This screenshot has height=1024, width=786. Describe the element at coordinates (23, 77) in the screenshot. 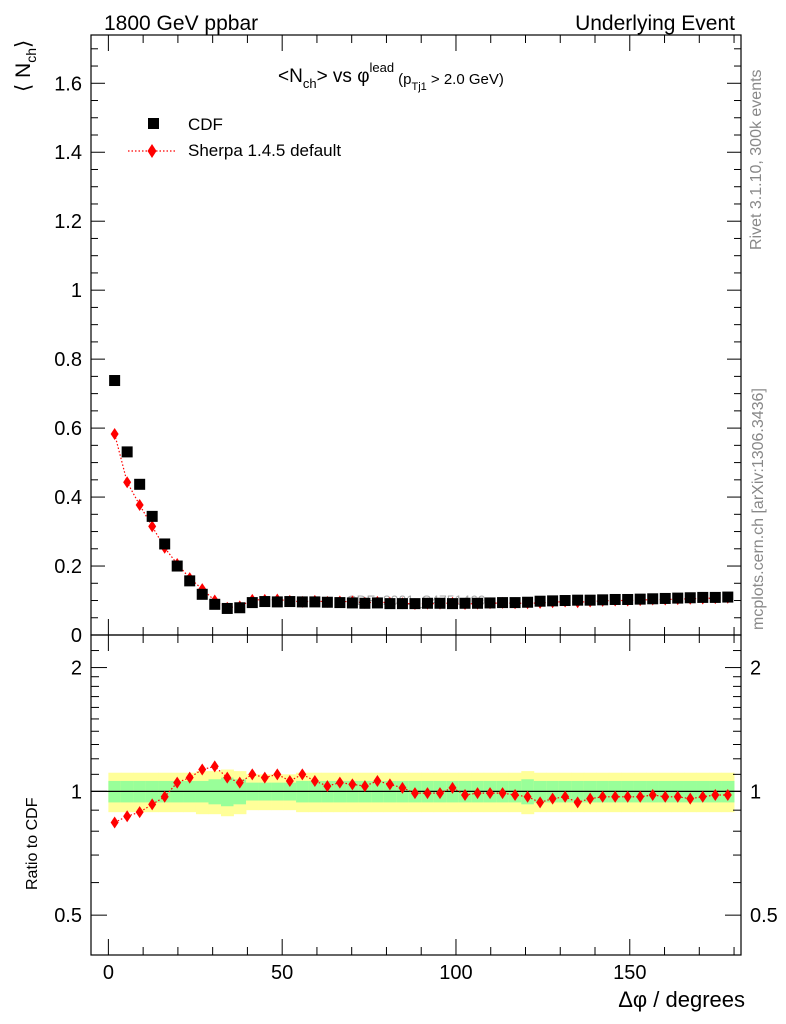

I see `ylabel-n: ⟨ N` at that location.